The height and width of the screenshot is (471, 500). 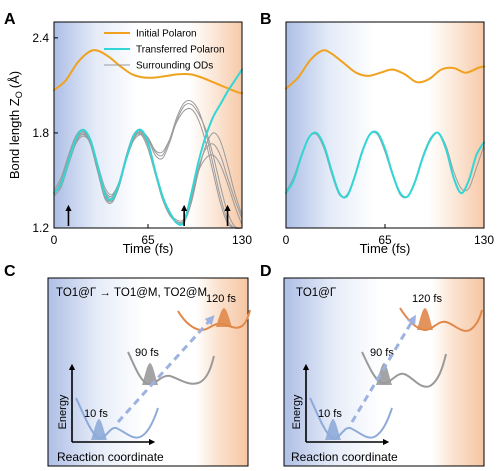 What do you see at coordinates (40, 133) in the screenshot?
I see `y-tick-label-1: 1.8` at bounding box center [40, 133].